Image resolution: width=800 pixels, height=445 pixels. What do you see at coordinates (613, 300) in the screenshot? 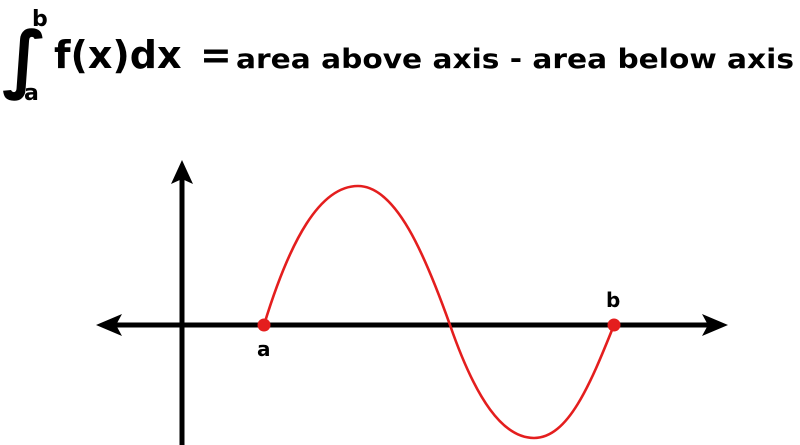
I see `point-b-label: b` at bounding box center [613, 300].